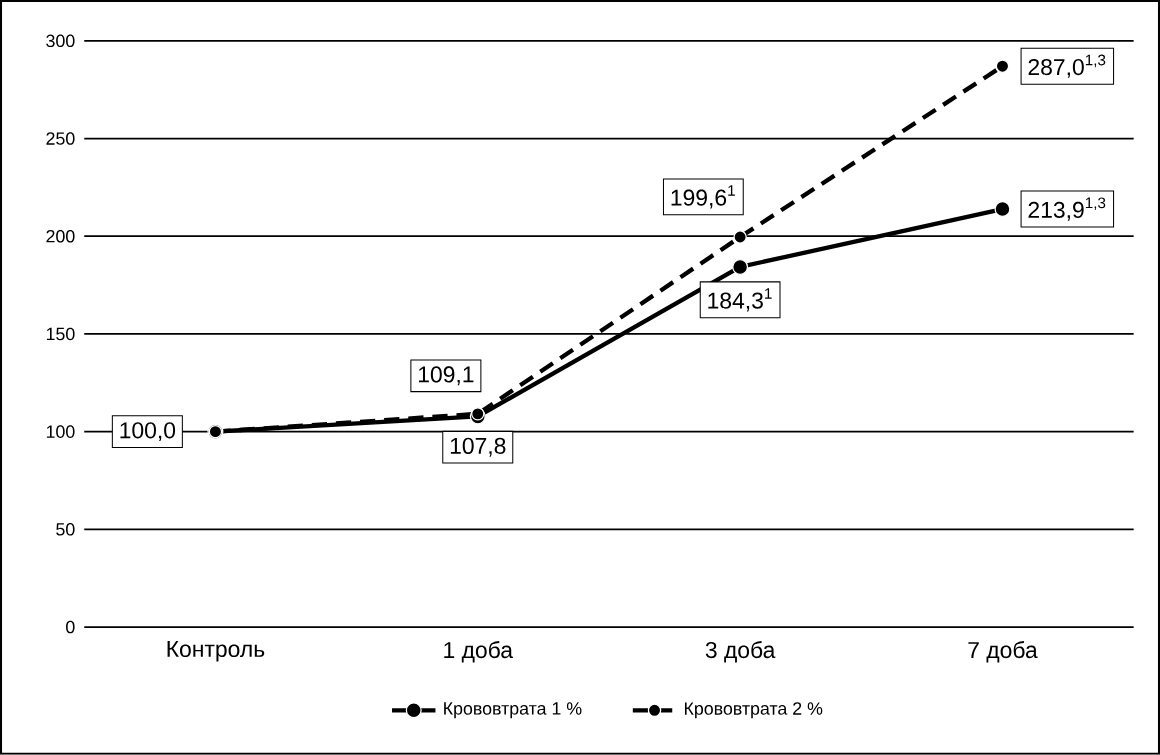 Image resolution: width=1160 pixels, height=755 pixels. What do you see at coordinates (60, 138) in the screenshot?
I see `y-tick-label: 250` at bounding box center [60, 138].